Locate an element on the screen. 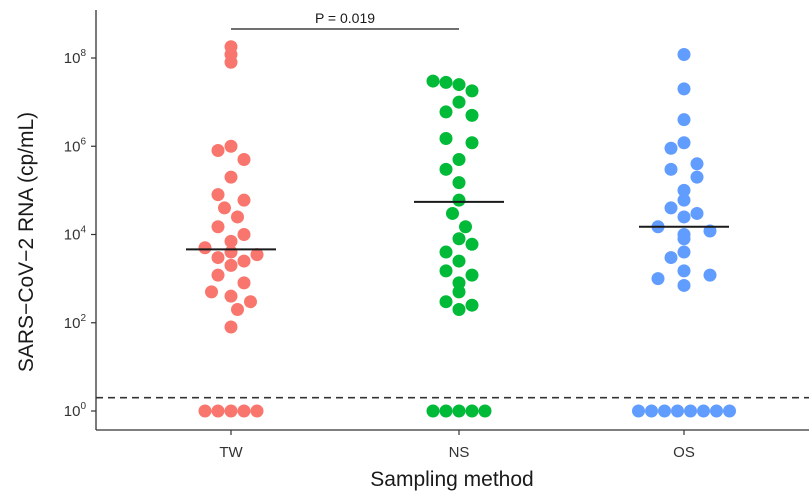 Image resolution: width=809 pixels, height=496 pixels. x-axis-title: Sampling method is located at coordinates (451, 479).